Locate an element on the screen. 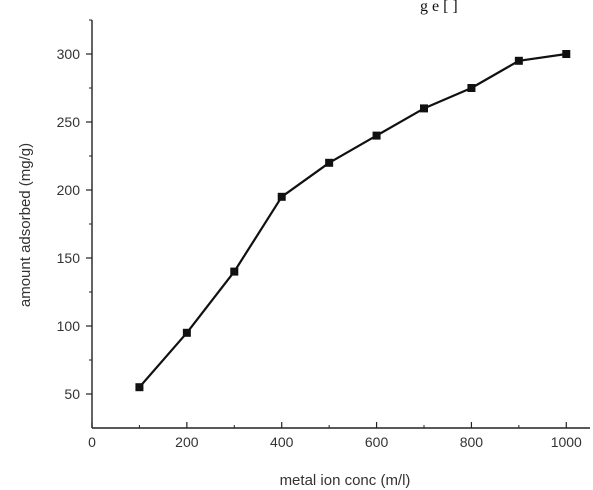 The width and height of the screenshot is (593, 490). x-tick-label: 0 is located at coordinates (92, 442).